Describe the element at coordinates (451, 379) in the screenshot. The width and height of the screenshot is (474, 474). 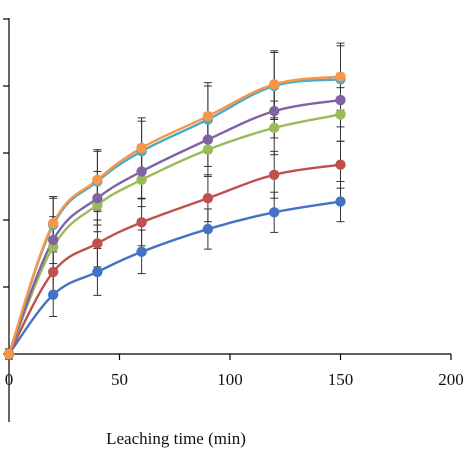
I see `x-tick-label: 200` at that location.